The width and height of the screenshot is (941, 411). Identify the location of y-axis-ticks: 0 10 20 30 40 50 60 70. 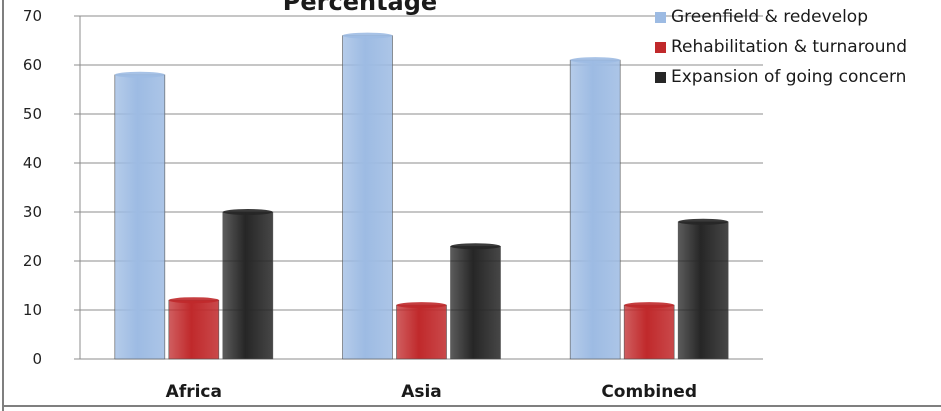
(52, 187).